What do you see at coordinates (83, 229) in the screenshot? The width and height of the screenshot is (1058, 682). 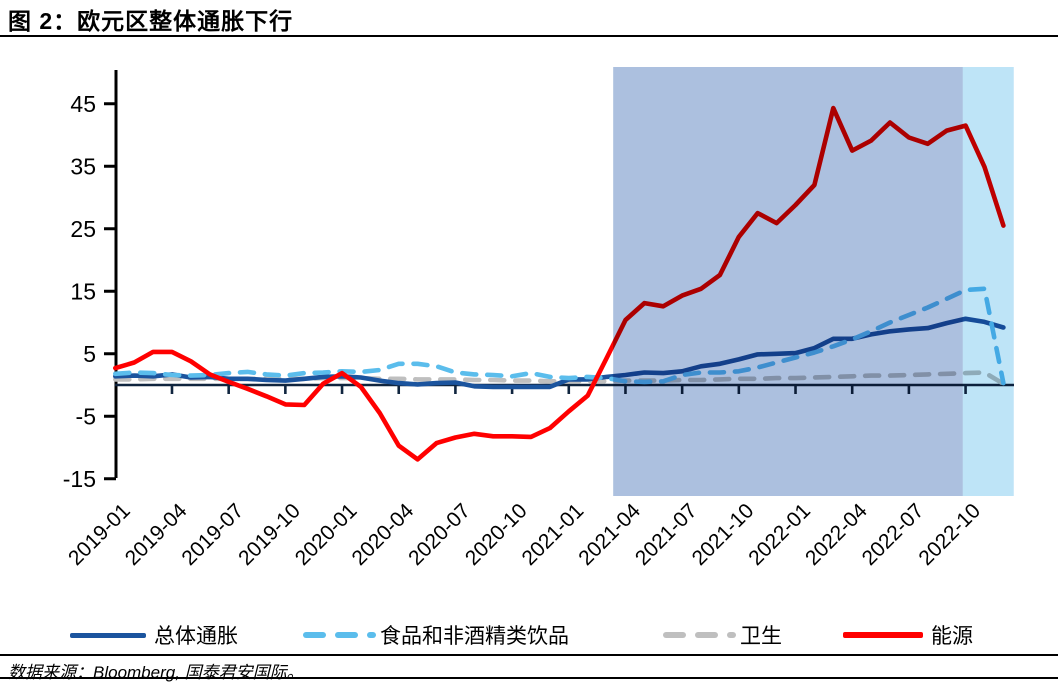 I see `svg-text: 25` at bounding box center [83, 229].